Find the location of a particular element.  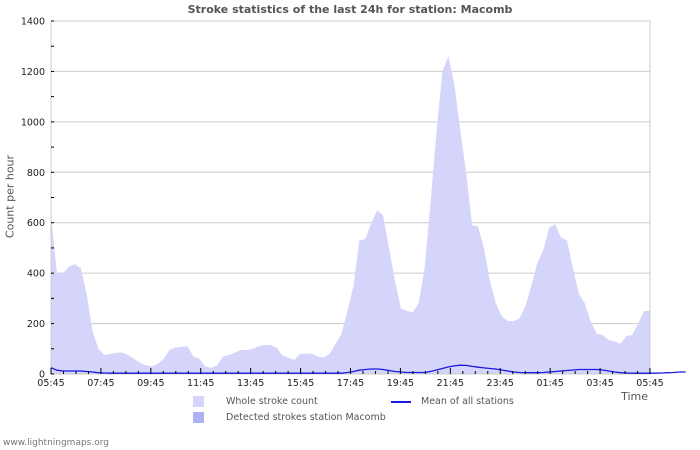

svg-text: 15:45 is located at coordinates (300, 383).